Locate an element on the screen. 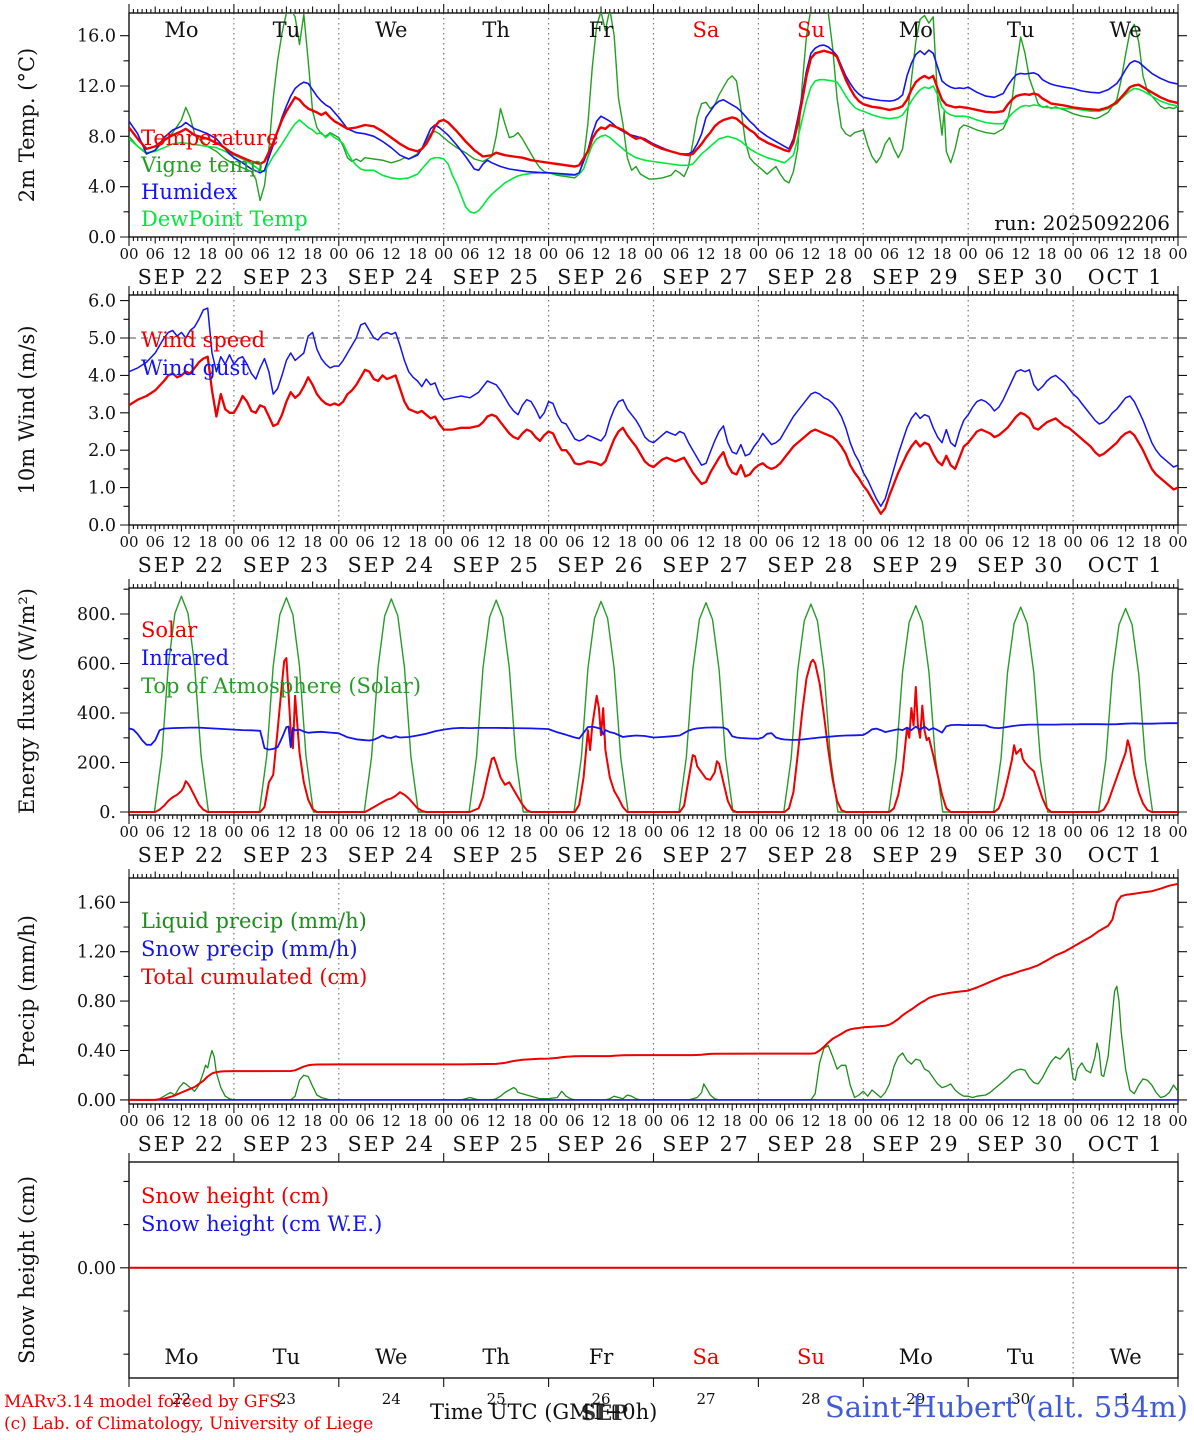 The image size is (1194, 1440). model-credit-line: MARv3.14 model forced by GFS is located at coordinates (142, 1402).